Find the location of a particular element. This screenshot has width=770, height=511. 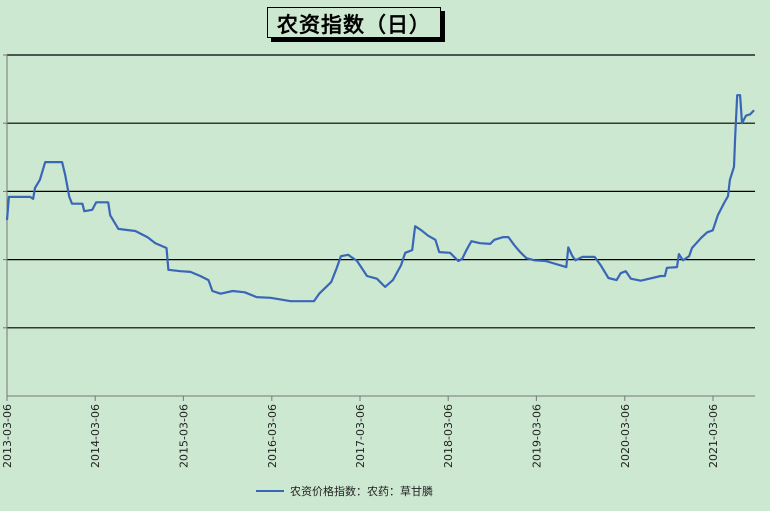

x-tick-label: 2017-03-06 is located at coordinates (360, 436).